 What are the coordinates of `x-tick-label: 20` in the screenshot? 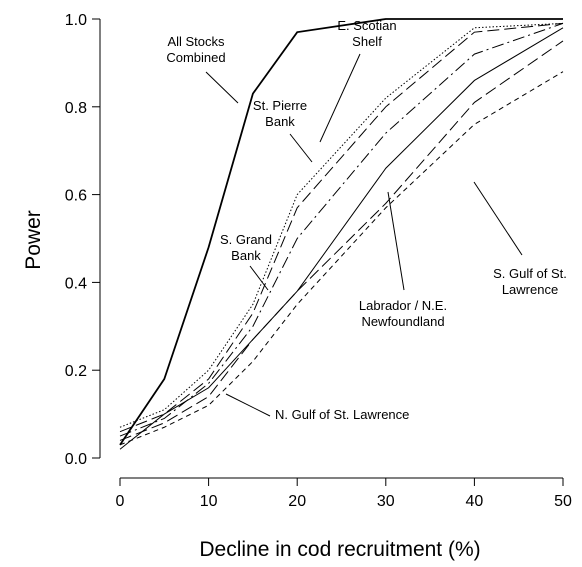 It's located at (297, 501).